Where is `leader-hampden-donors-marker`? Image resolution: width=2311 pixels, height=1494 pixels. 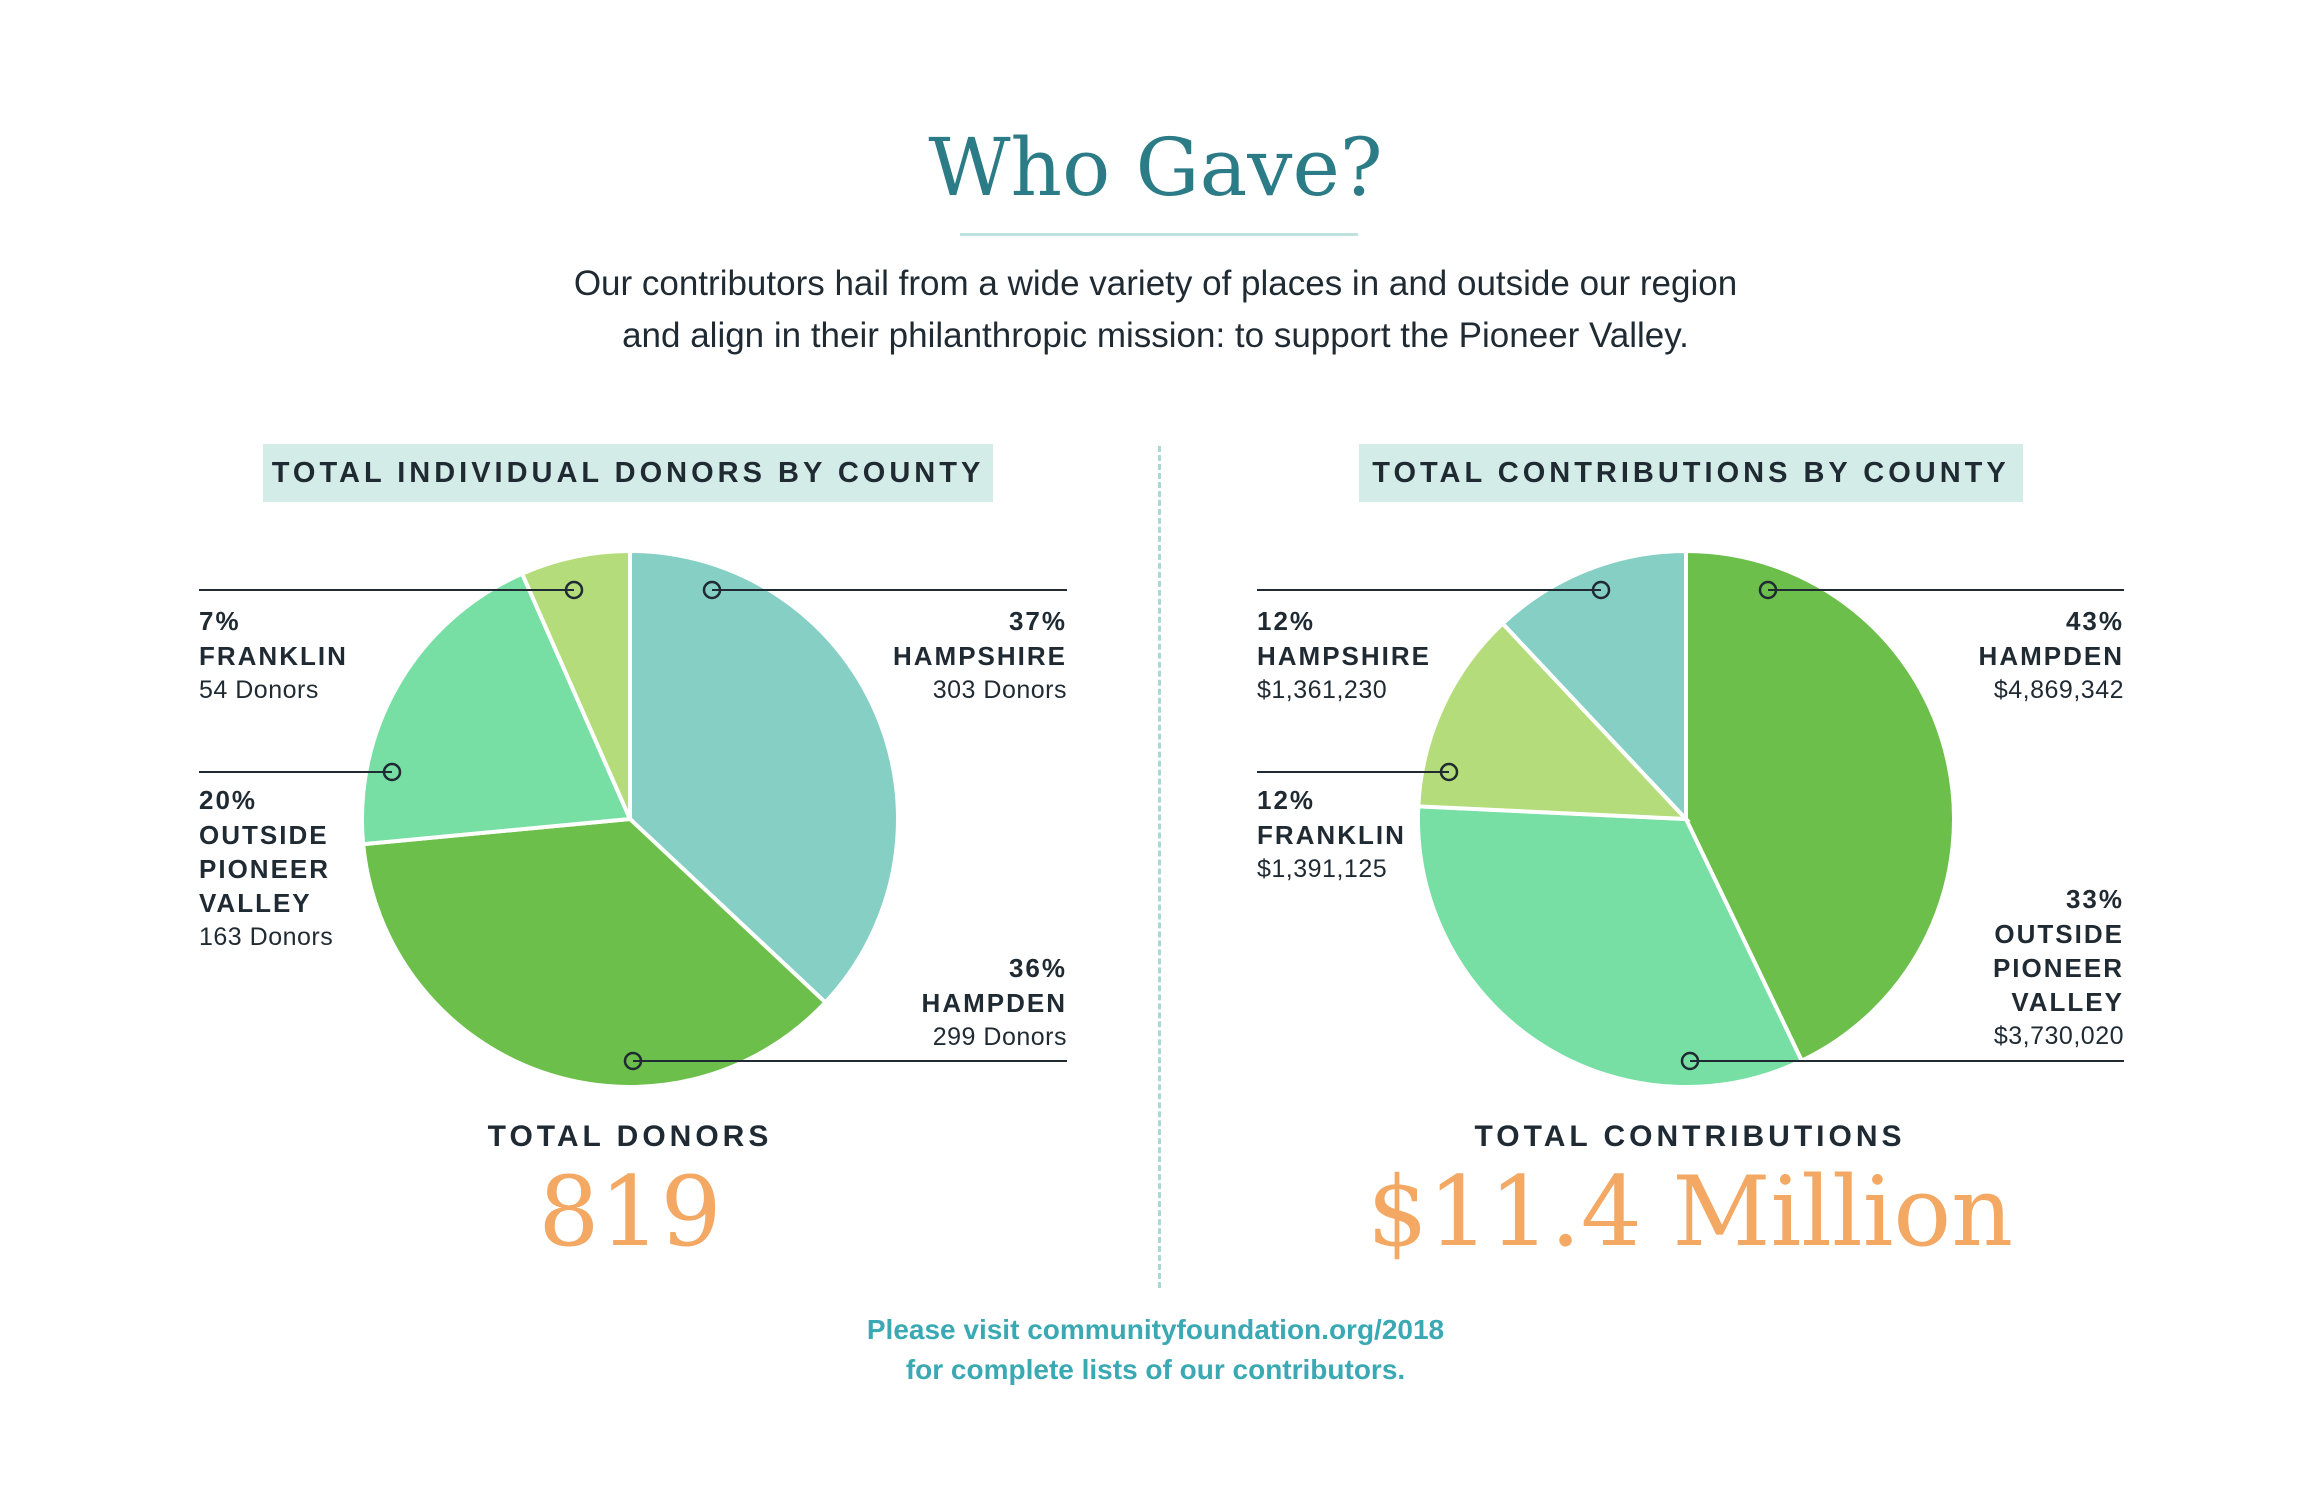
leader-hampden-donors-marker is located at coordinates (633, 1061).